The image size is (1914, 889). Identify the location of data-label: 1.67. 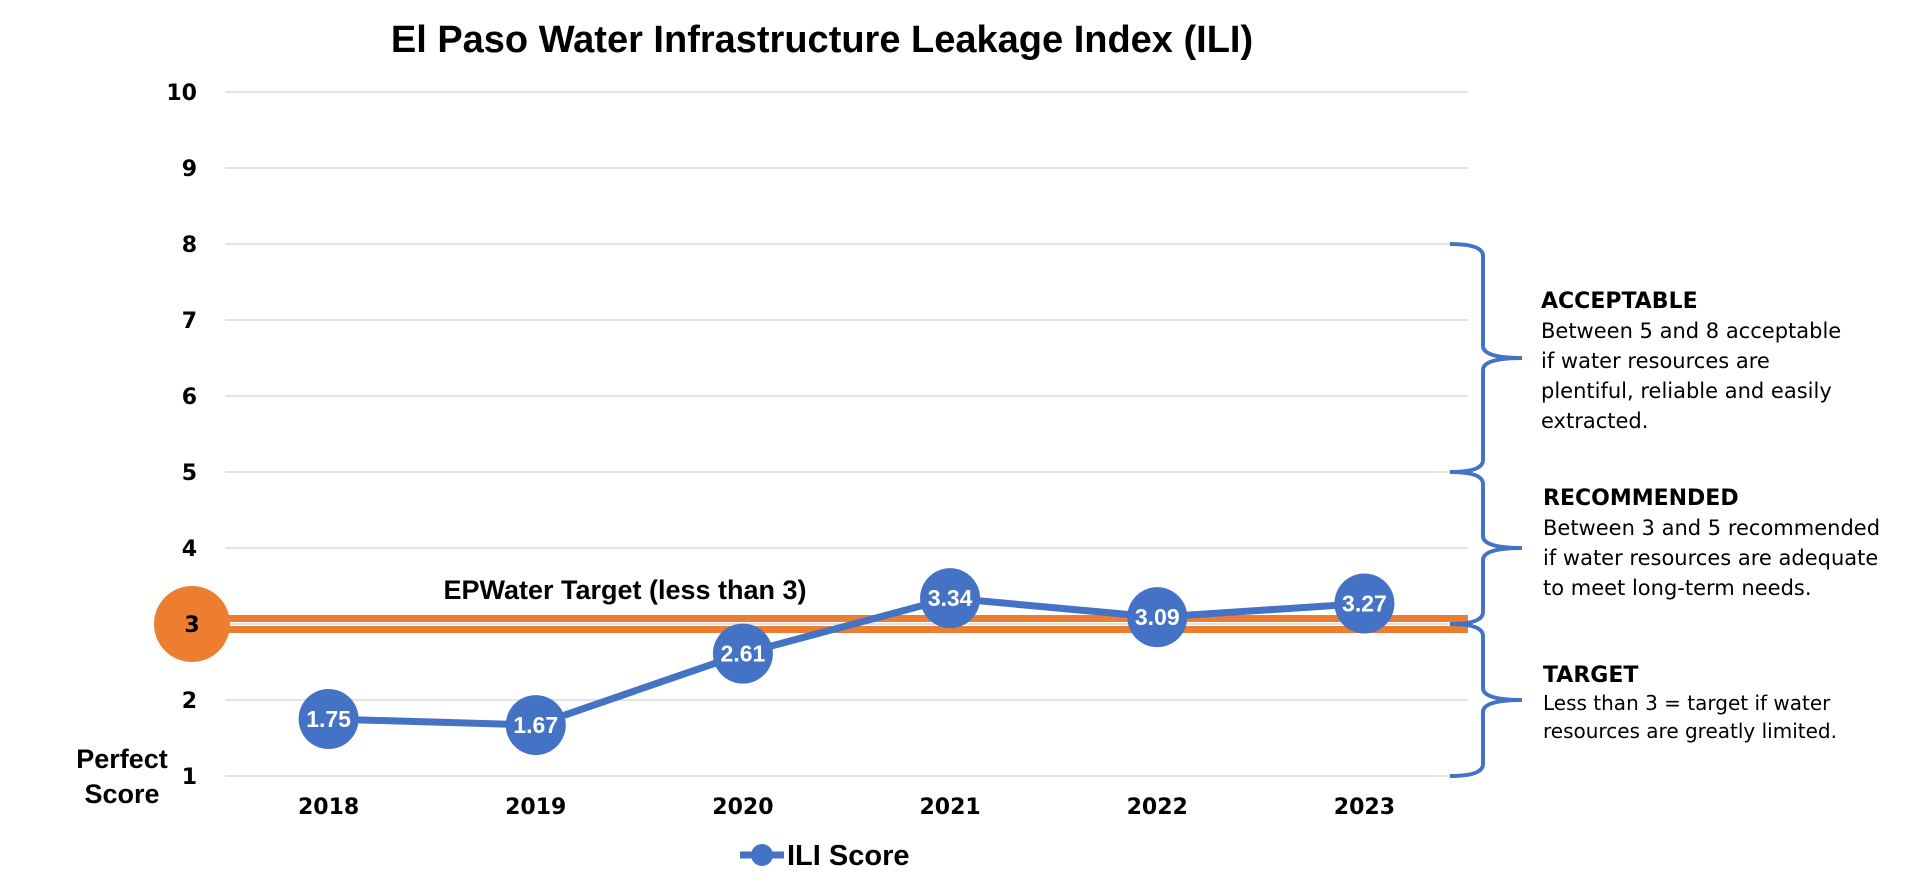
(535, 725).